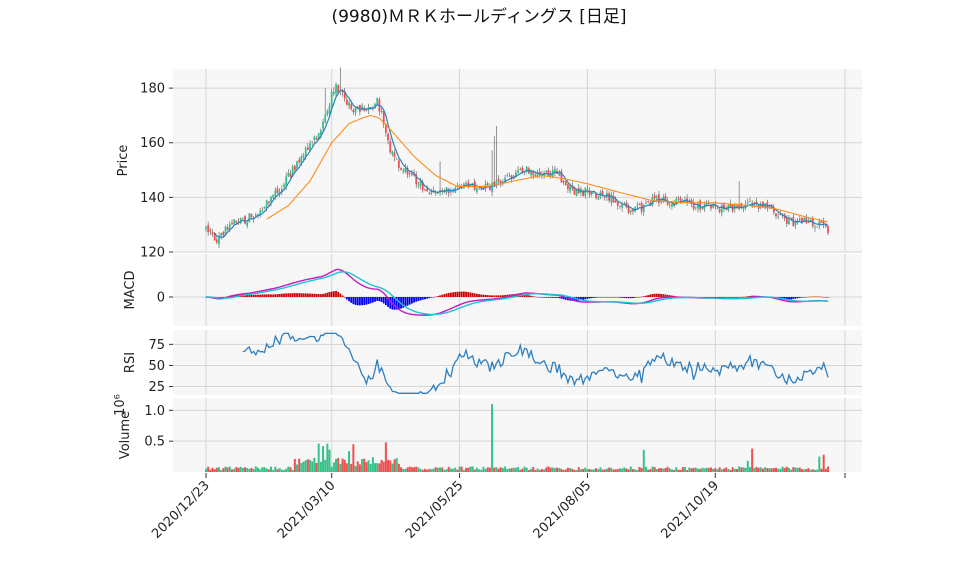 The height and width of the screenshot is (575, 958). Describe the element at coordinates (517, 435) in the screenshot. I see `volume-background` at that location.